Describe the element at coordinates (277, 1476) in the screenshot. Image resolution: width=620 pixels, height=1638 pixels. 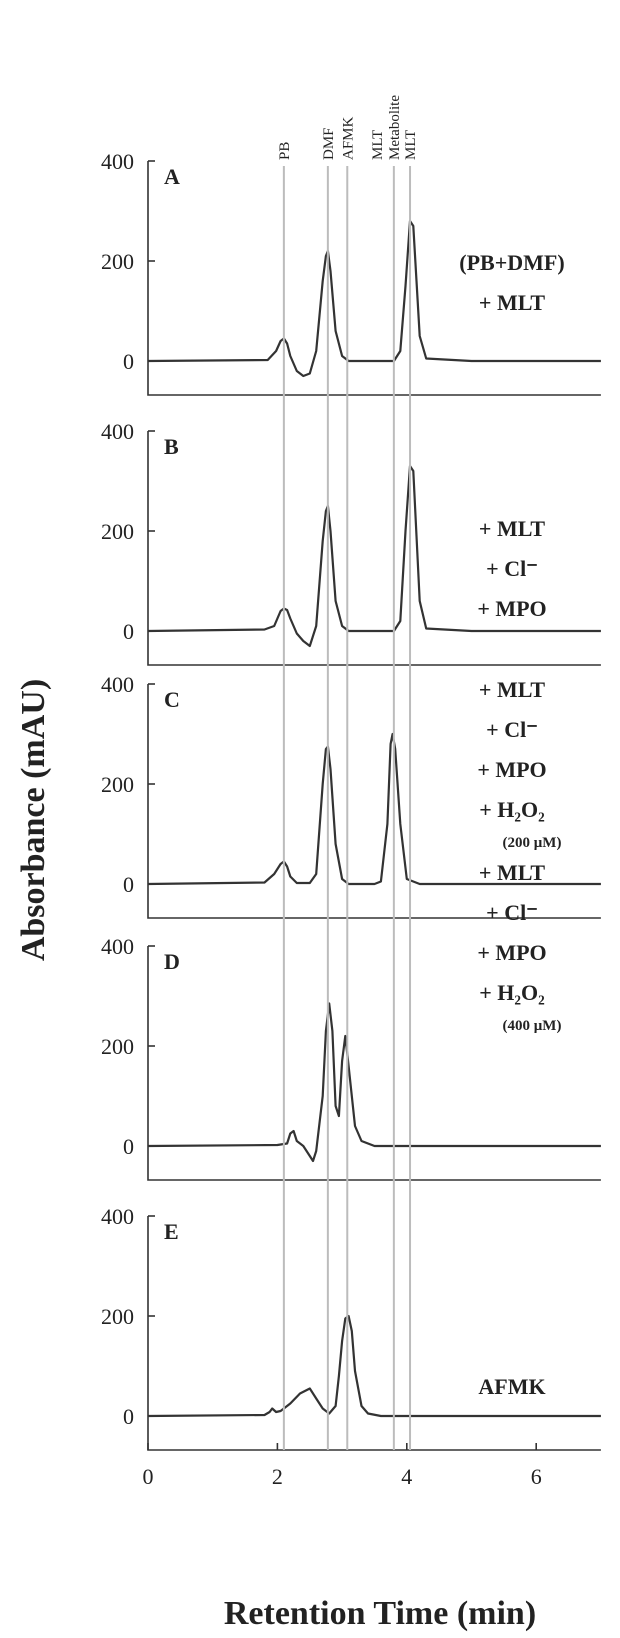
I see `x-tick-label: 2` at that location.